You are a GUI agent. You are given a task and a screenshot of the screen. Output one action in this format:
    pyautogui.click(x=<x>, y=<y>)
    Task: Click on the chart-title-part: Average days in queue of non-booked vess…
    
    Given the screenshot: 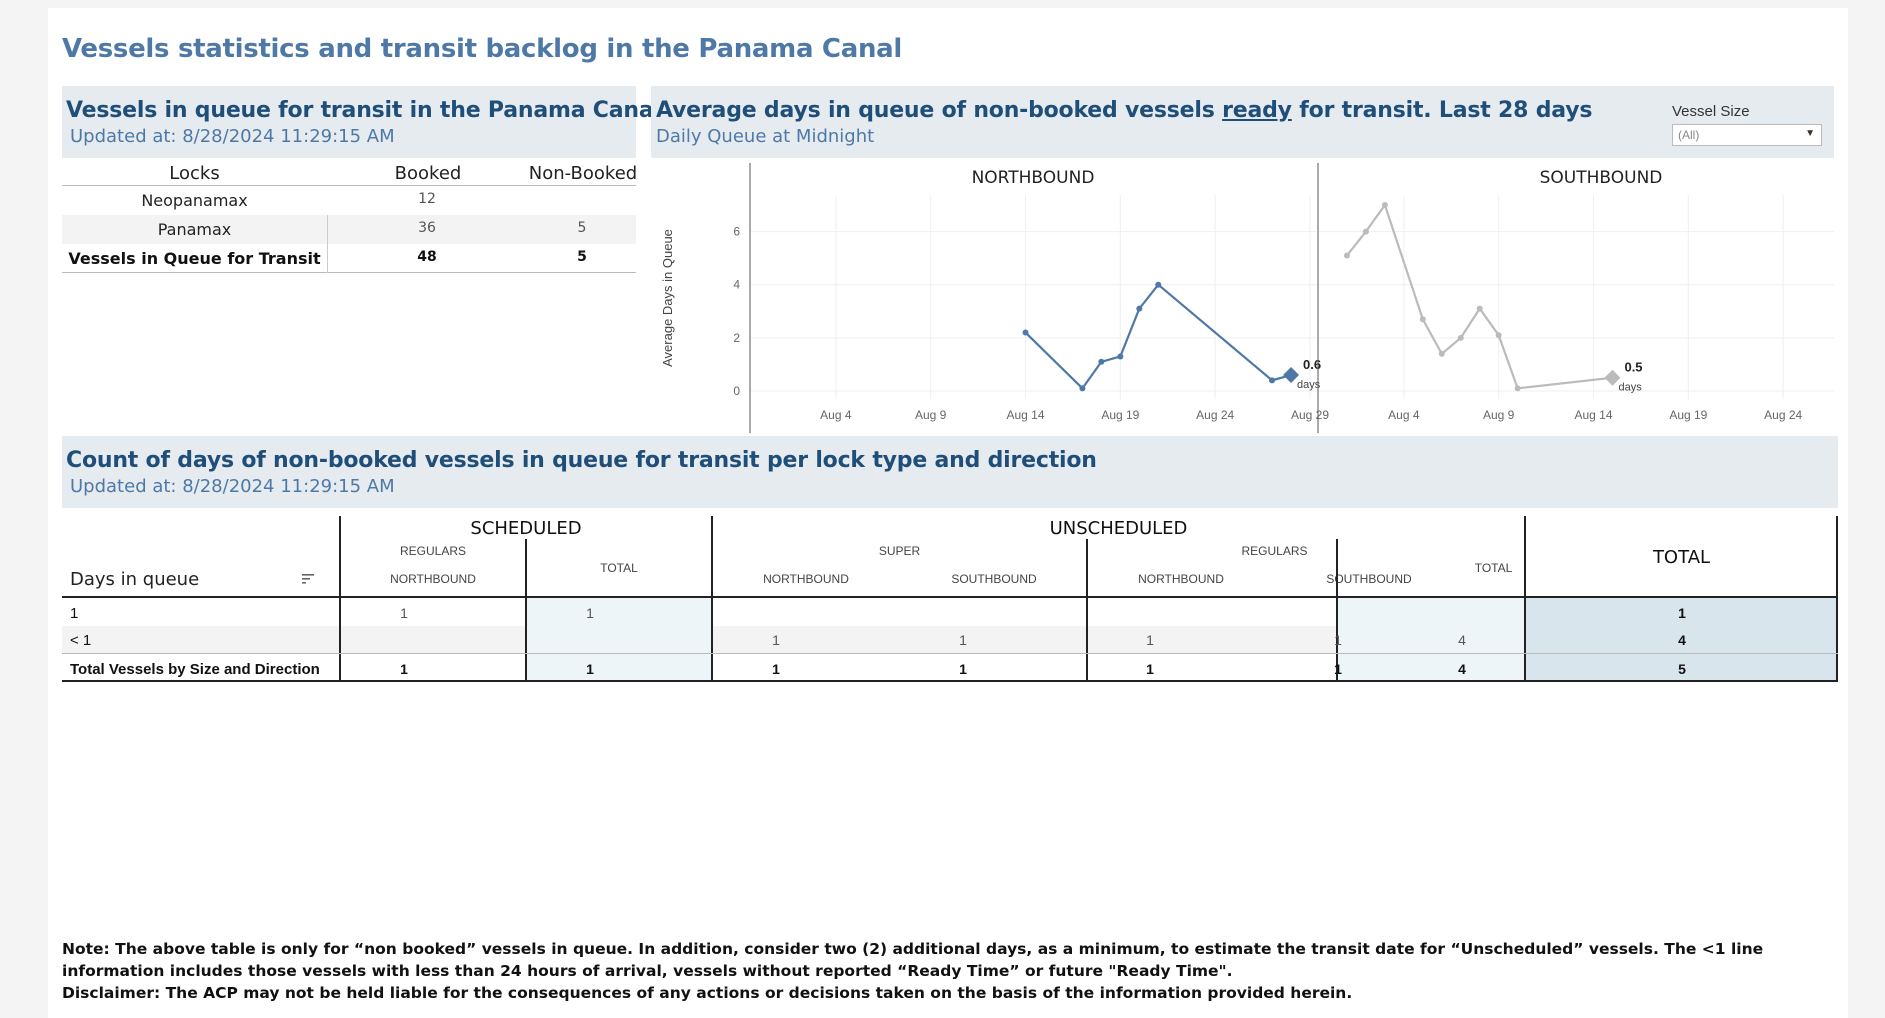 What is the action you would take?
    pyautogui.click(x=939, y=110)
    